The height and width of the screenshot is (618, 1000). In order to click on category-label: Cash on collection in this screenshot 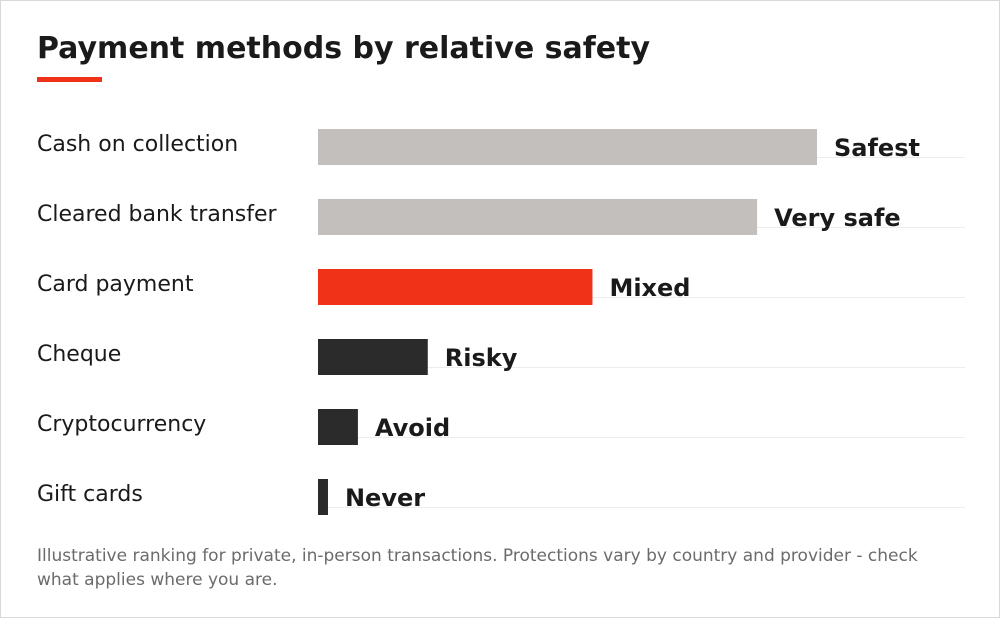, I will do `click(137, 144)`.